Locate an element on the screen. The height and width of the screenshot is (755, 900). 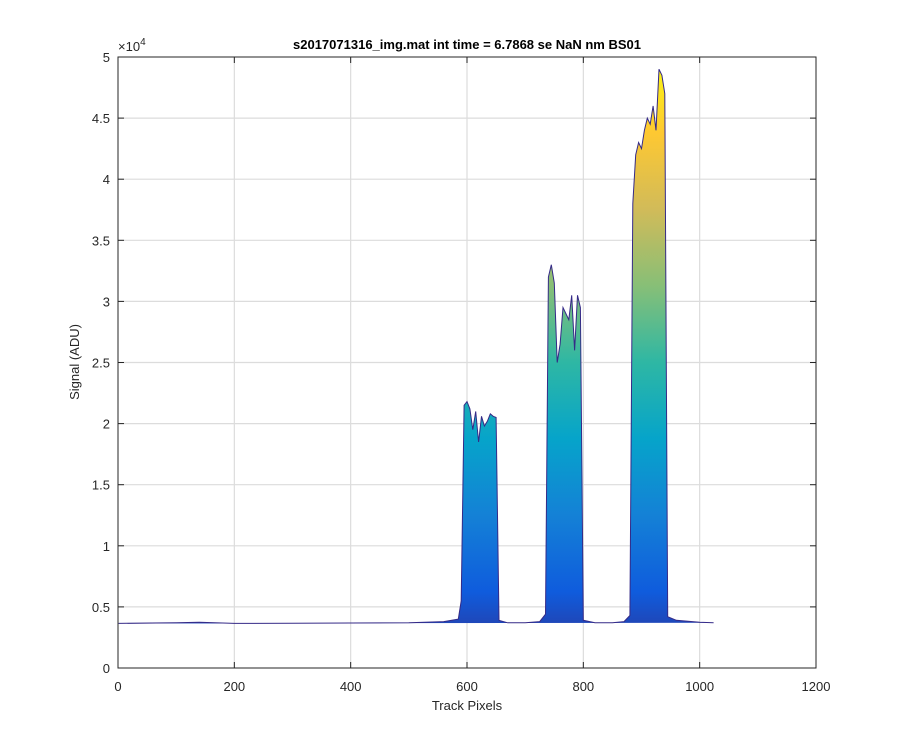
y-tick-label: 3.5 is located at coordinates (101, 240).